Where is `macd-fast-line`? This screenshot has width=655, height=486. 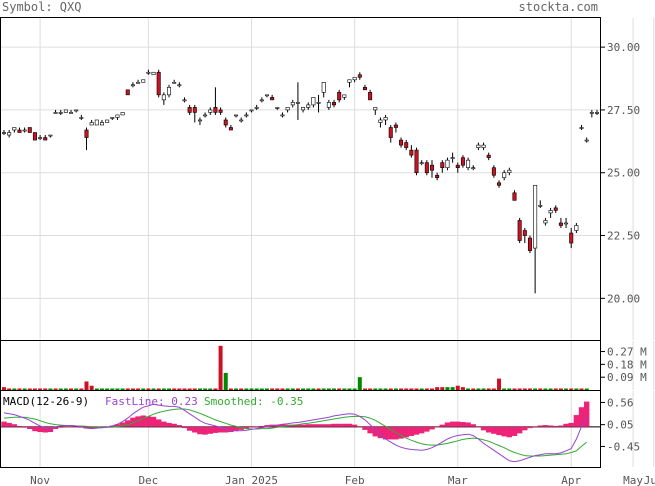
macd-fast-line is located at coordinates (295, 433).